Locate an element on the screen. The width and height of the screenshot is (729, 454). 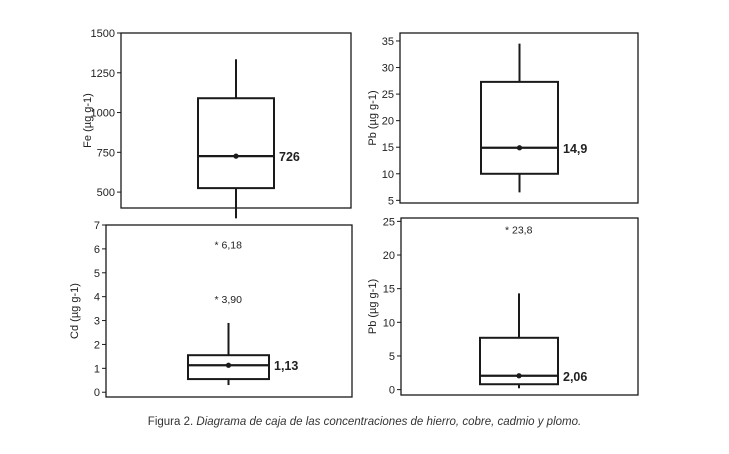
y-tick-label: 6 is located at coordinates (97, 250).